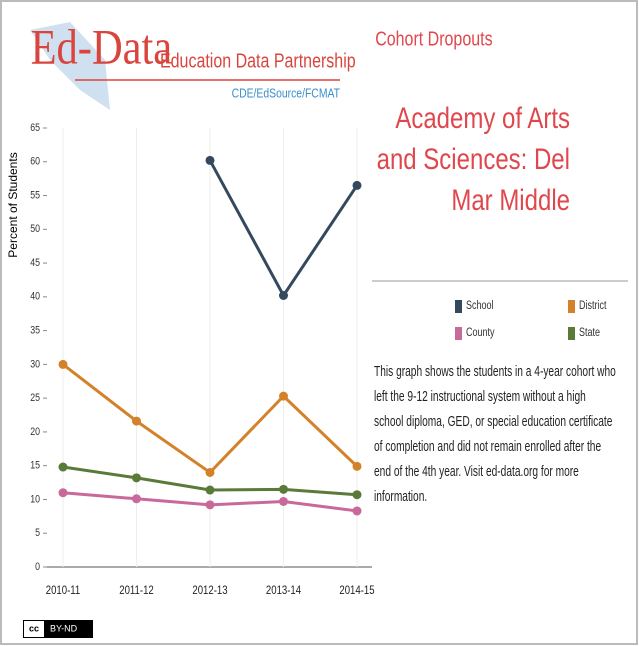 This screenshot has width=639, height=646. What do you see at coordinates (35, 432) in the screenshot?
I see `y-tick-label: 20` at bounding box center [35, 432].